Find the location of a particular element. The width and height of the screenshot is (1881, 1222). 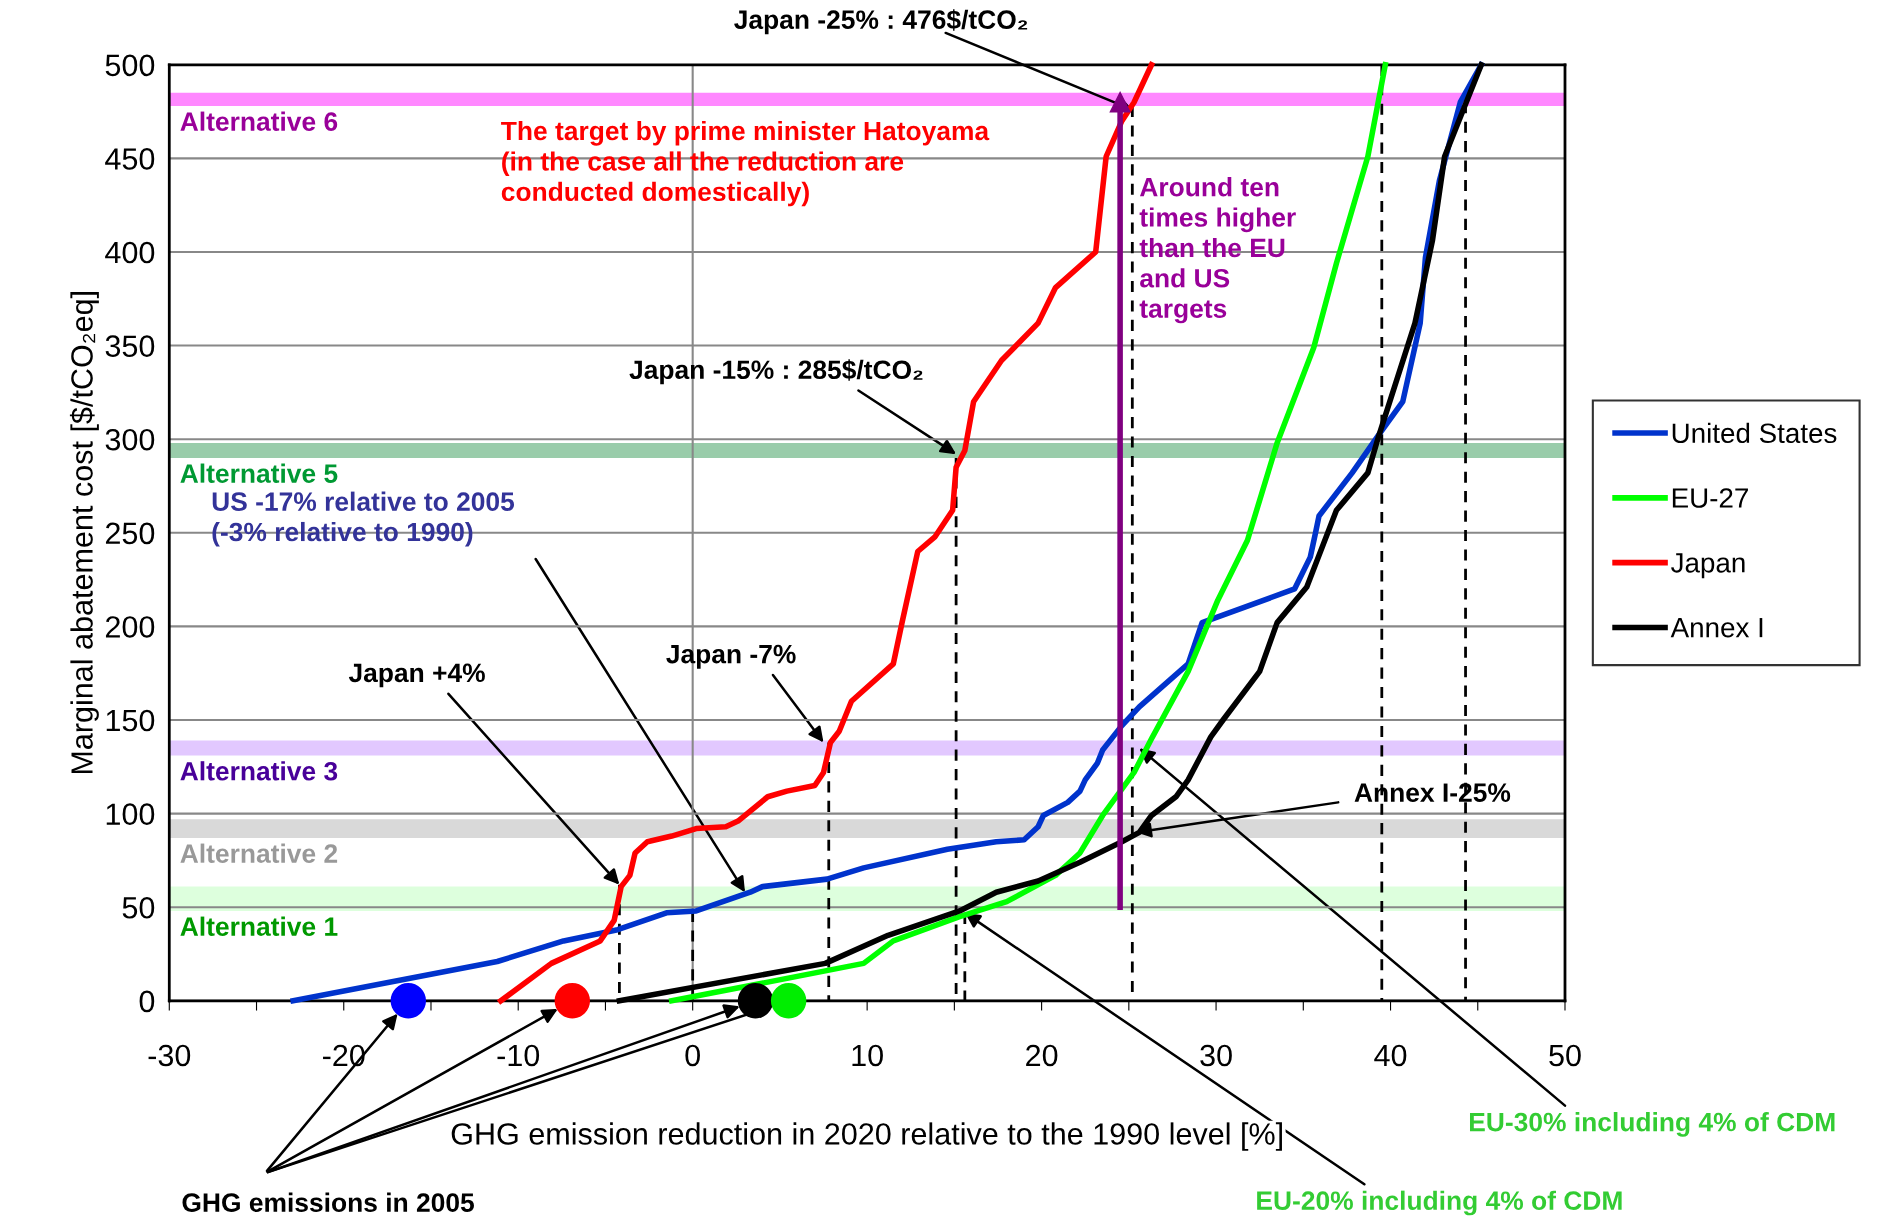

annotation: EU-20% including 4% of CDM is located at coordinates (1439, 1203).